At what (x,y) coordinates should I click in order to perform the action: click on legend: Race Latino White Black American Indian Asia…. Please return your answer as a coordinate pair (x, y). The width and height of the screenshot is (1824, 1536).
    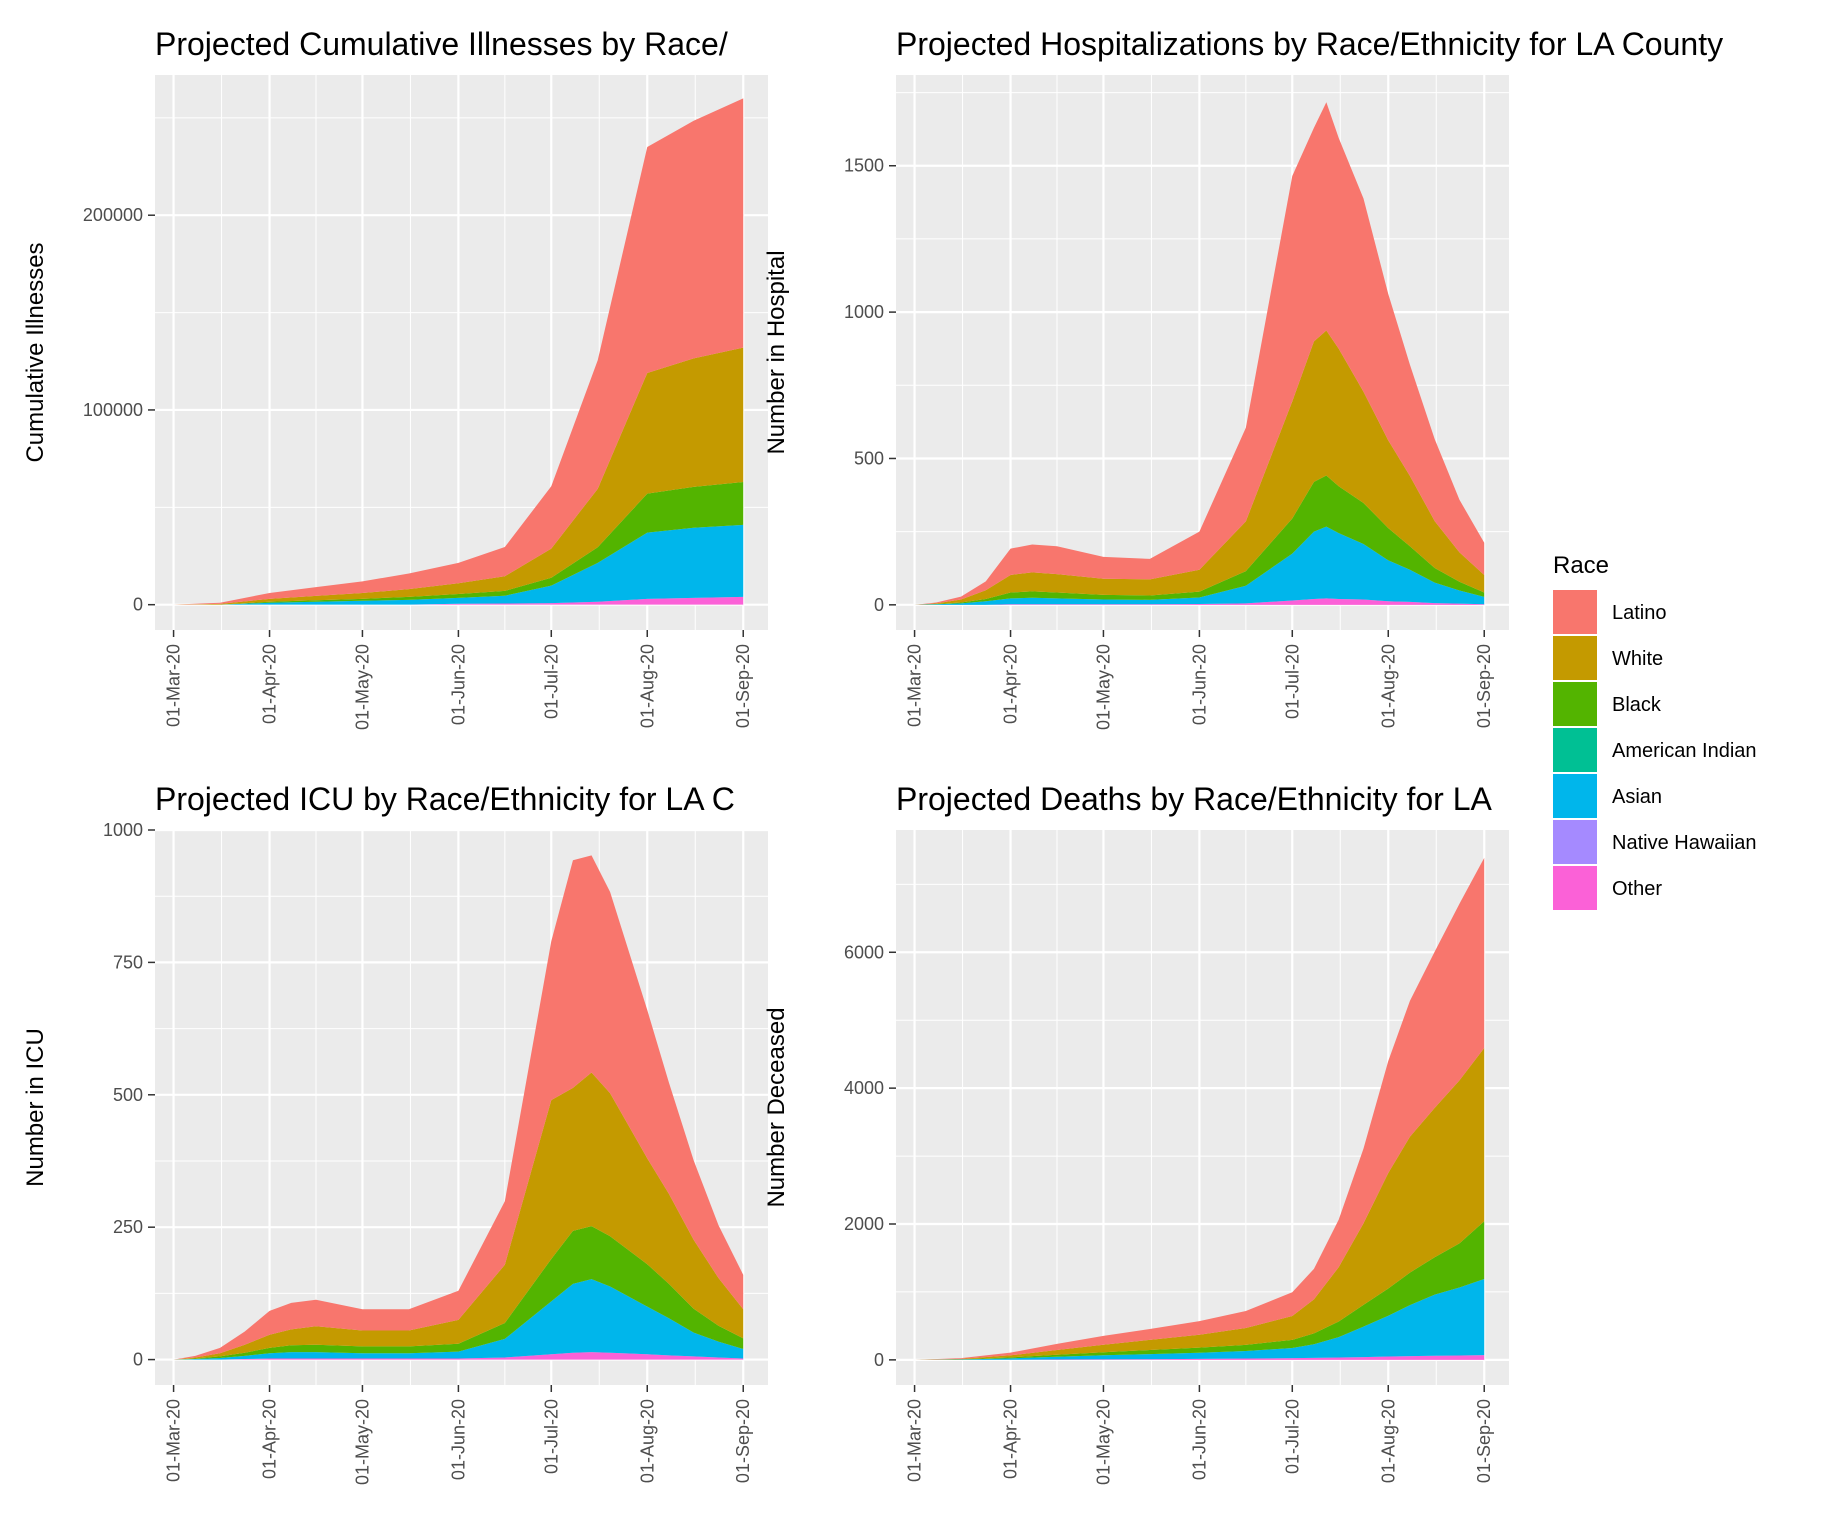
    Looking at the image, I should click on (1655, 731).